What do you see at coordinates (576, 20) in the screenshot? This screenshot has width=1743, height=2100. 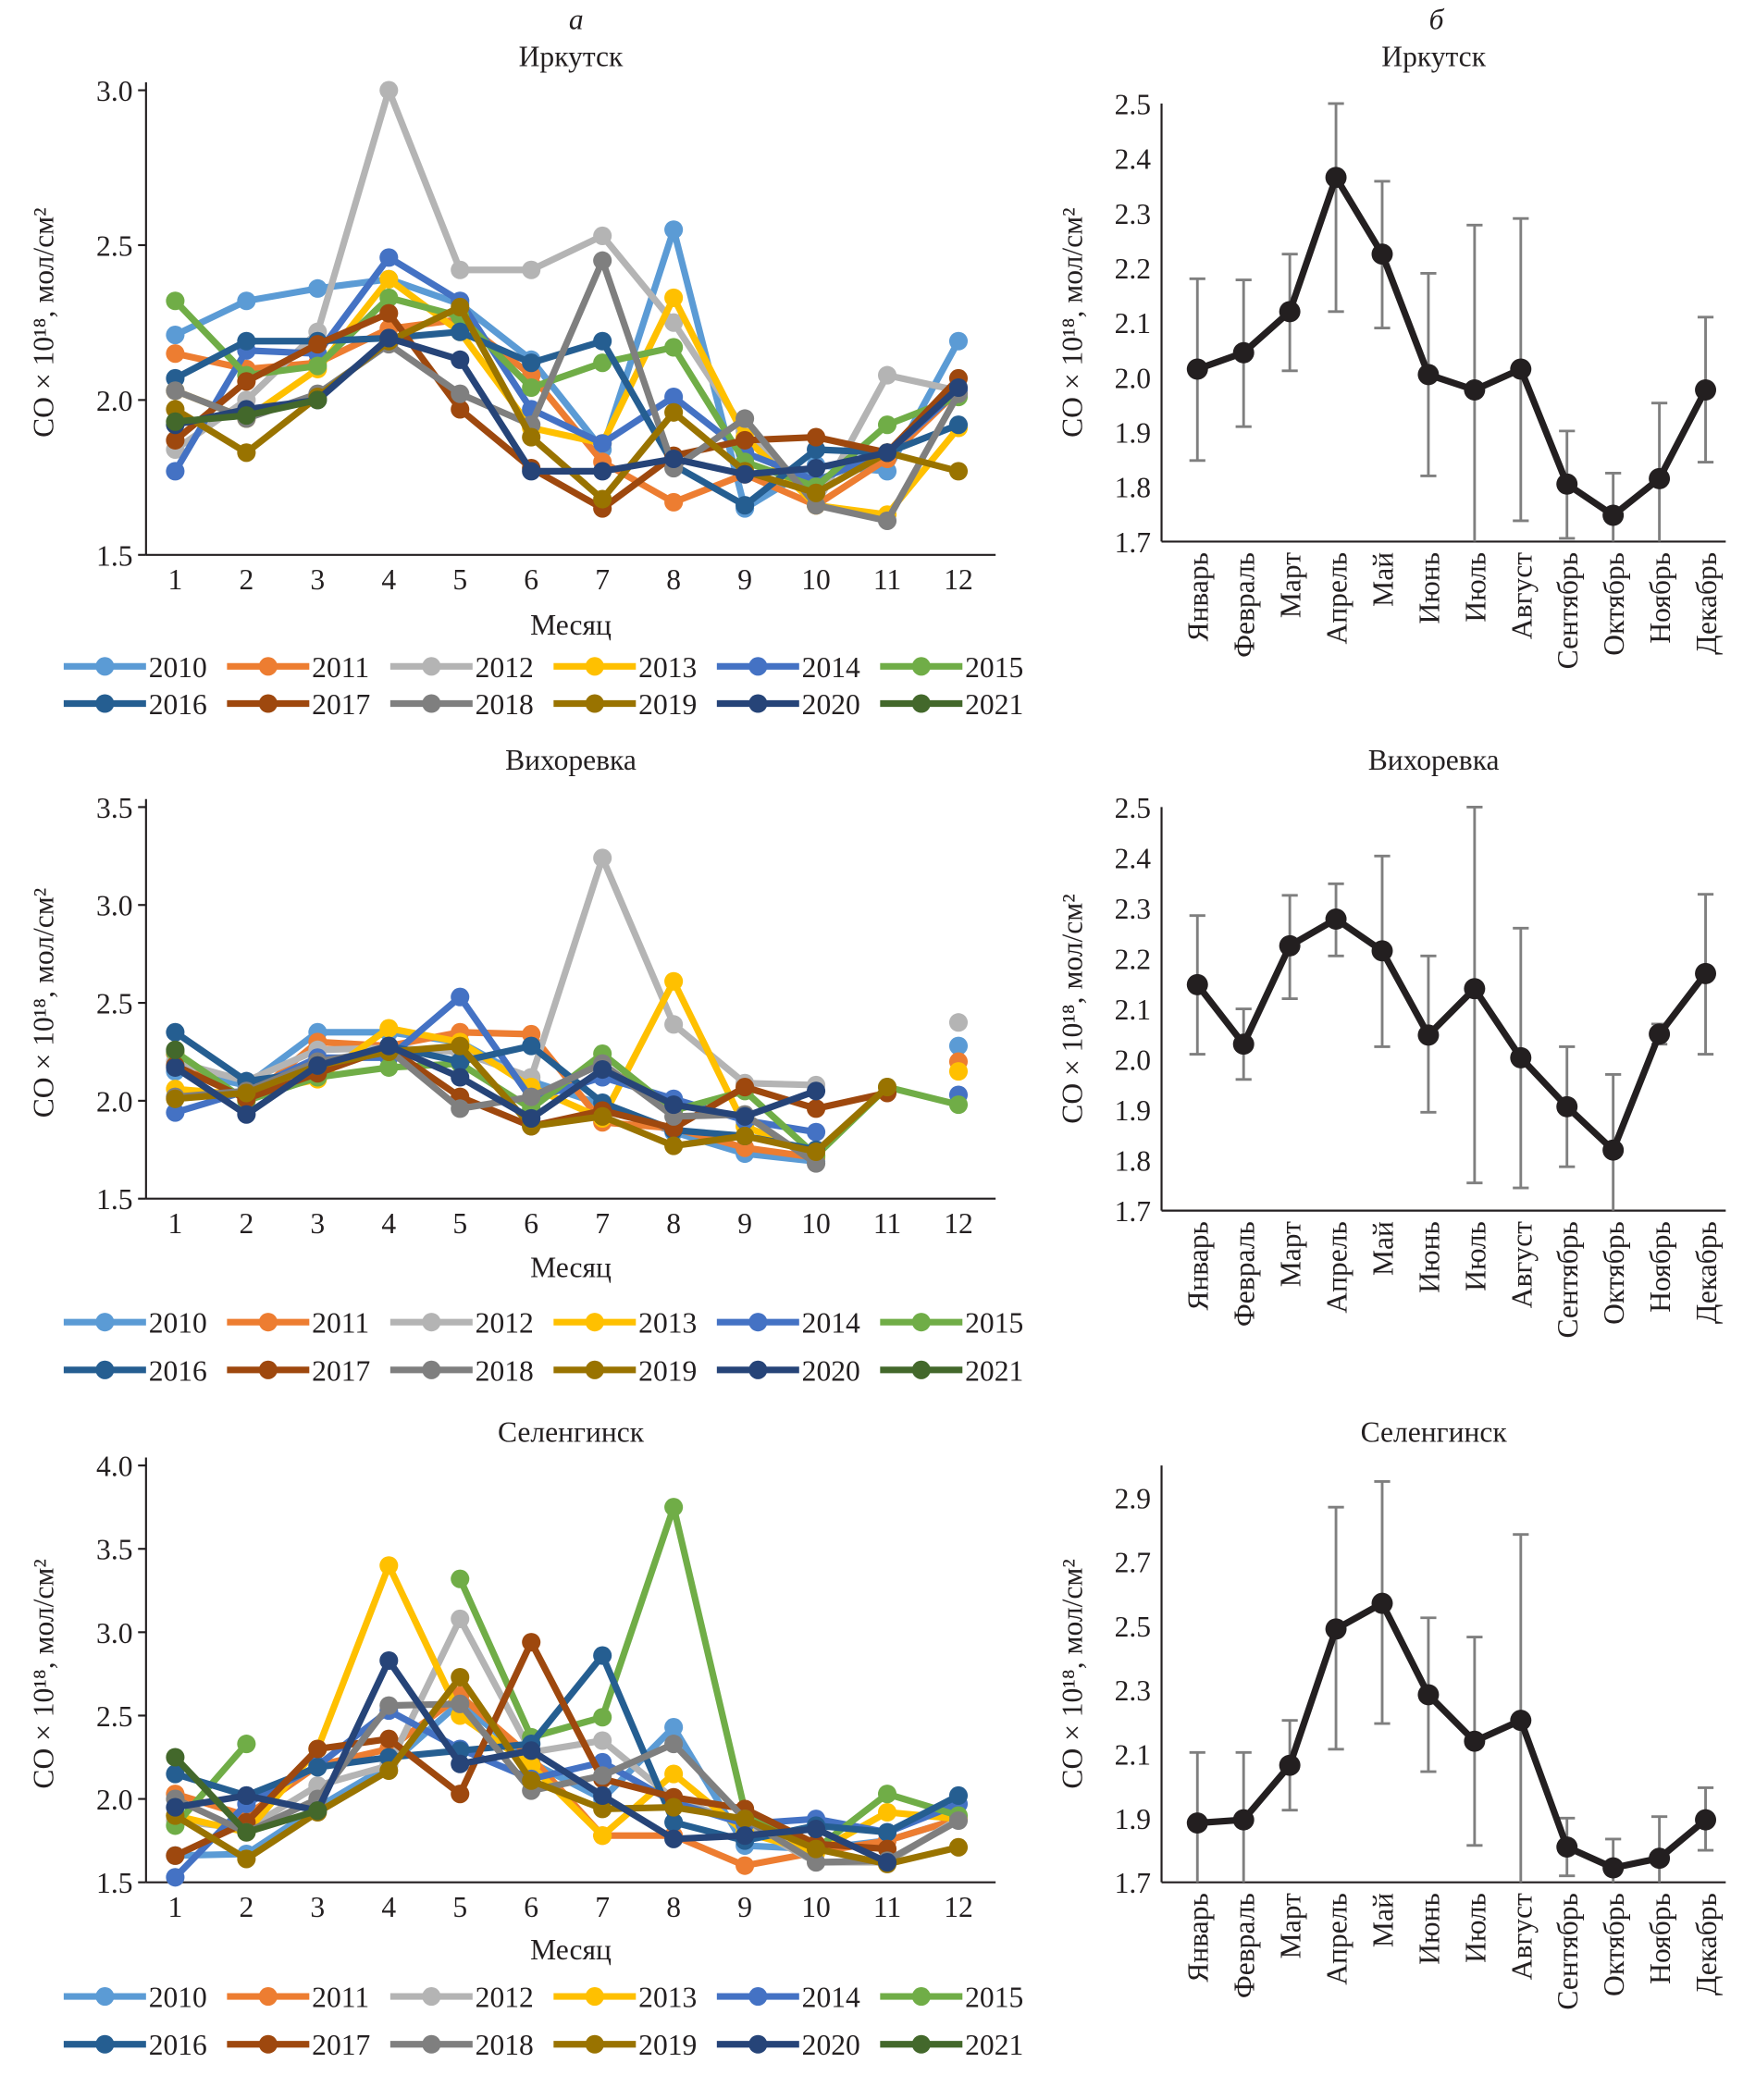 I see `panel-label-a: а` at bounding box center [576, 20].